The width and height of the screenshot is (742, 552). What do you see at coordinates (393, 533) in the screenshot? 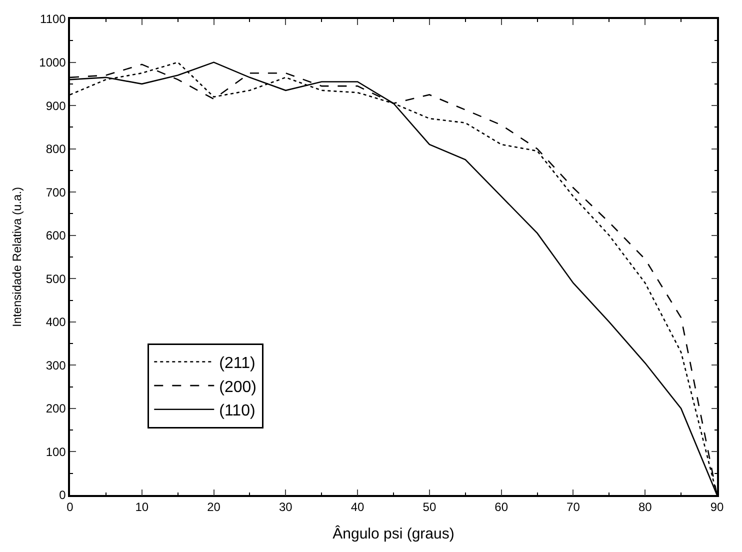
I see `x-axis-title: Ângulo psi (graus)` at bounding box center [393, 533].